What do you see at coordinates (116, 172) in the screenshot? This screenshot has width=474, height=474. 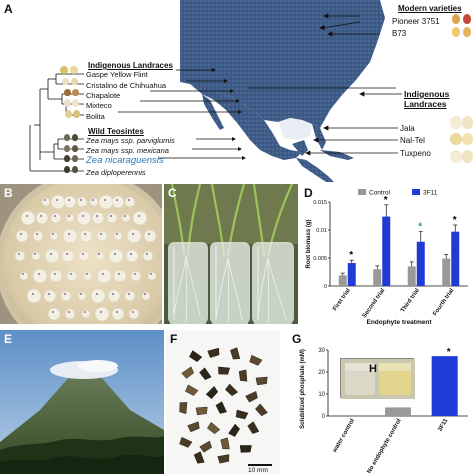 I see `teosinte-label: Zea diploperennis` at bounding box center [116, 172].